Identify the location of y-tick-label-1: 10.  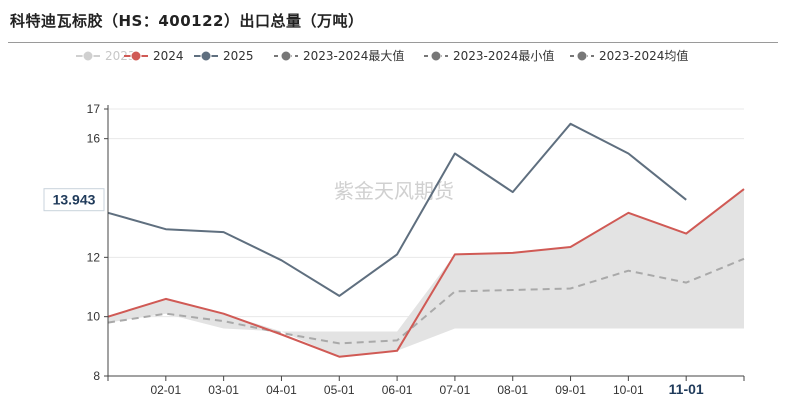
(94, 317).